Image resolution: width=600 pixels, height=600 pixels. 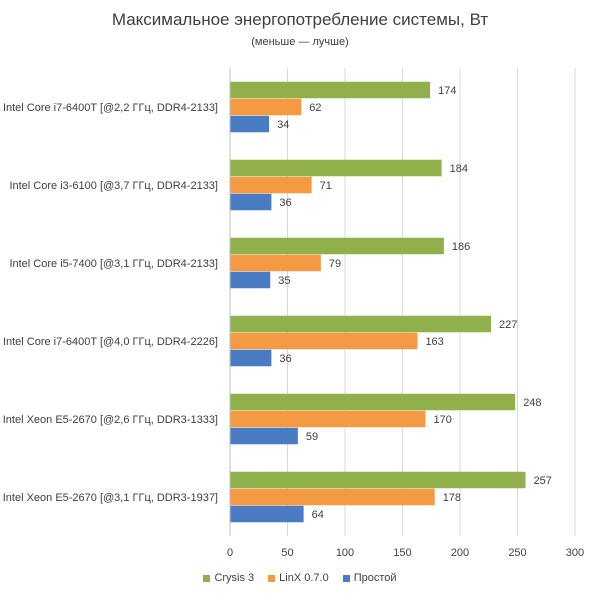 What do you see at coordinates (517, 553) in the screenshot?
I see `x-tick-label-5: 250` at bounding box center [517, 553].